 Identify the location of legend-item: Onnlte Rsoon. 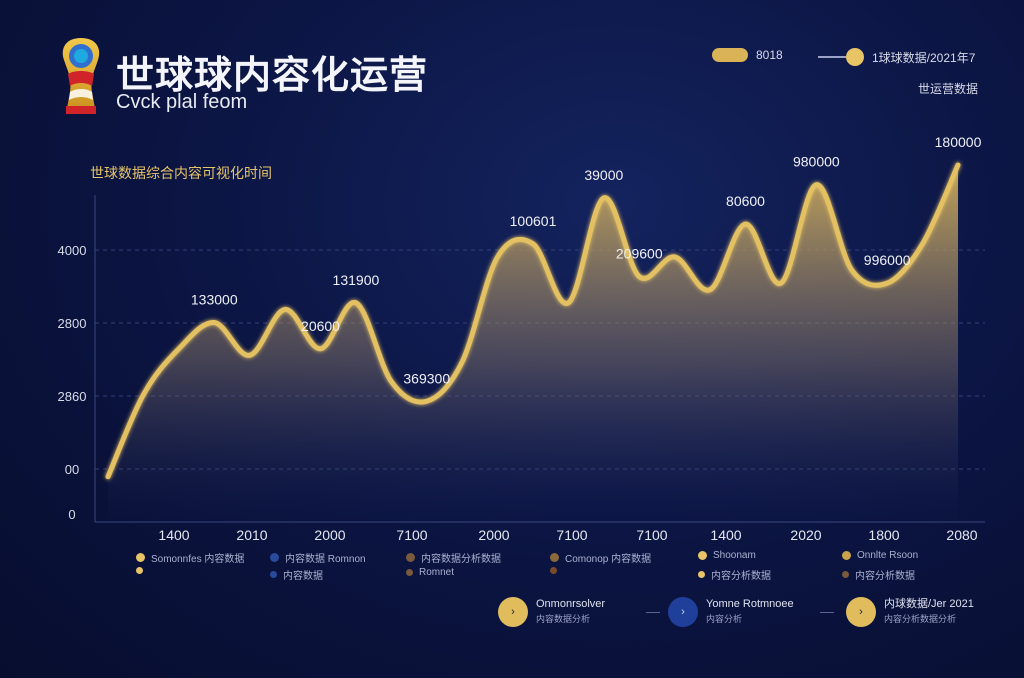
(880, 555).